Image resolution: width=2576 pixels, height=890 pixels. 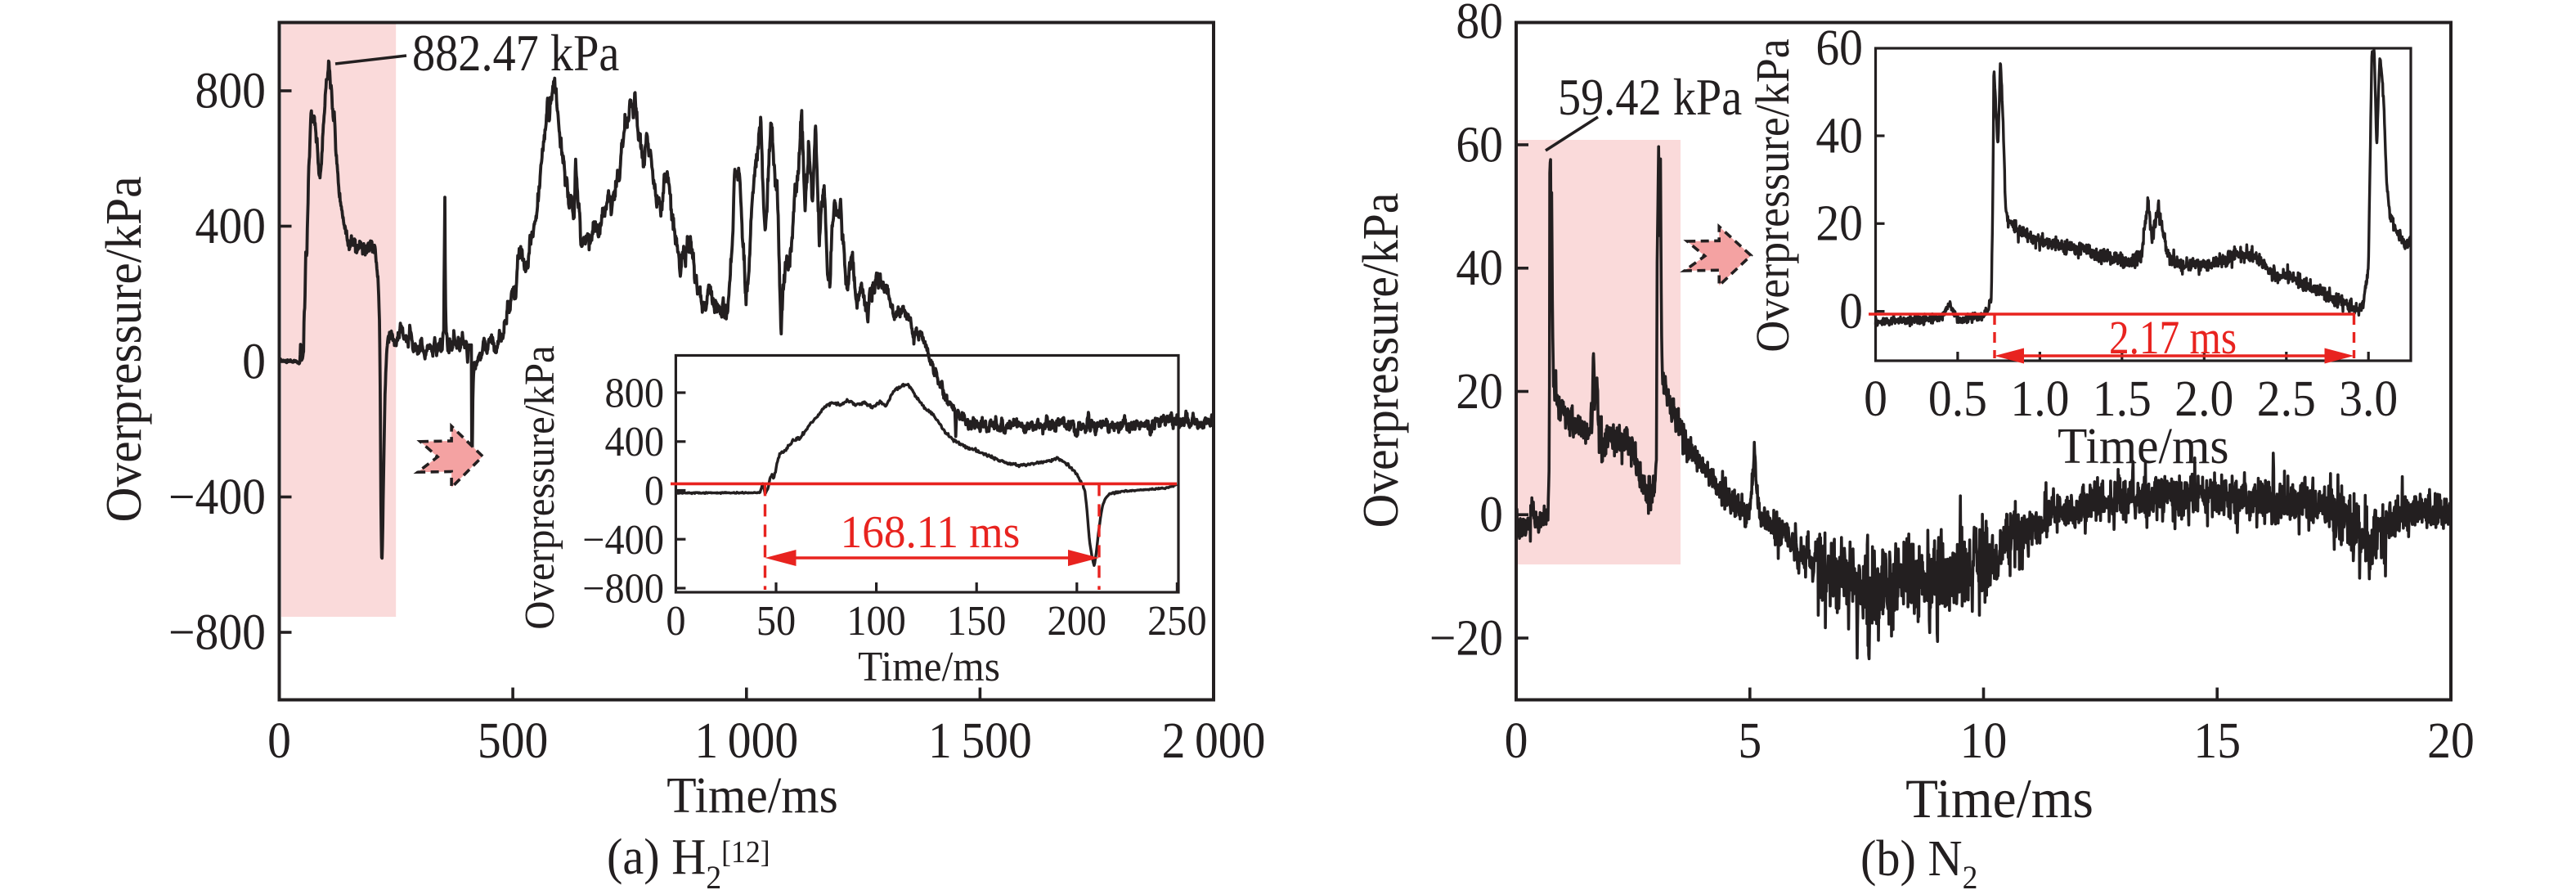 I want to click on svg-text: 2.5, so click(x=2286, y=398).